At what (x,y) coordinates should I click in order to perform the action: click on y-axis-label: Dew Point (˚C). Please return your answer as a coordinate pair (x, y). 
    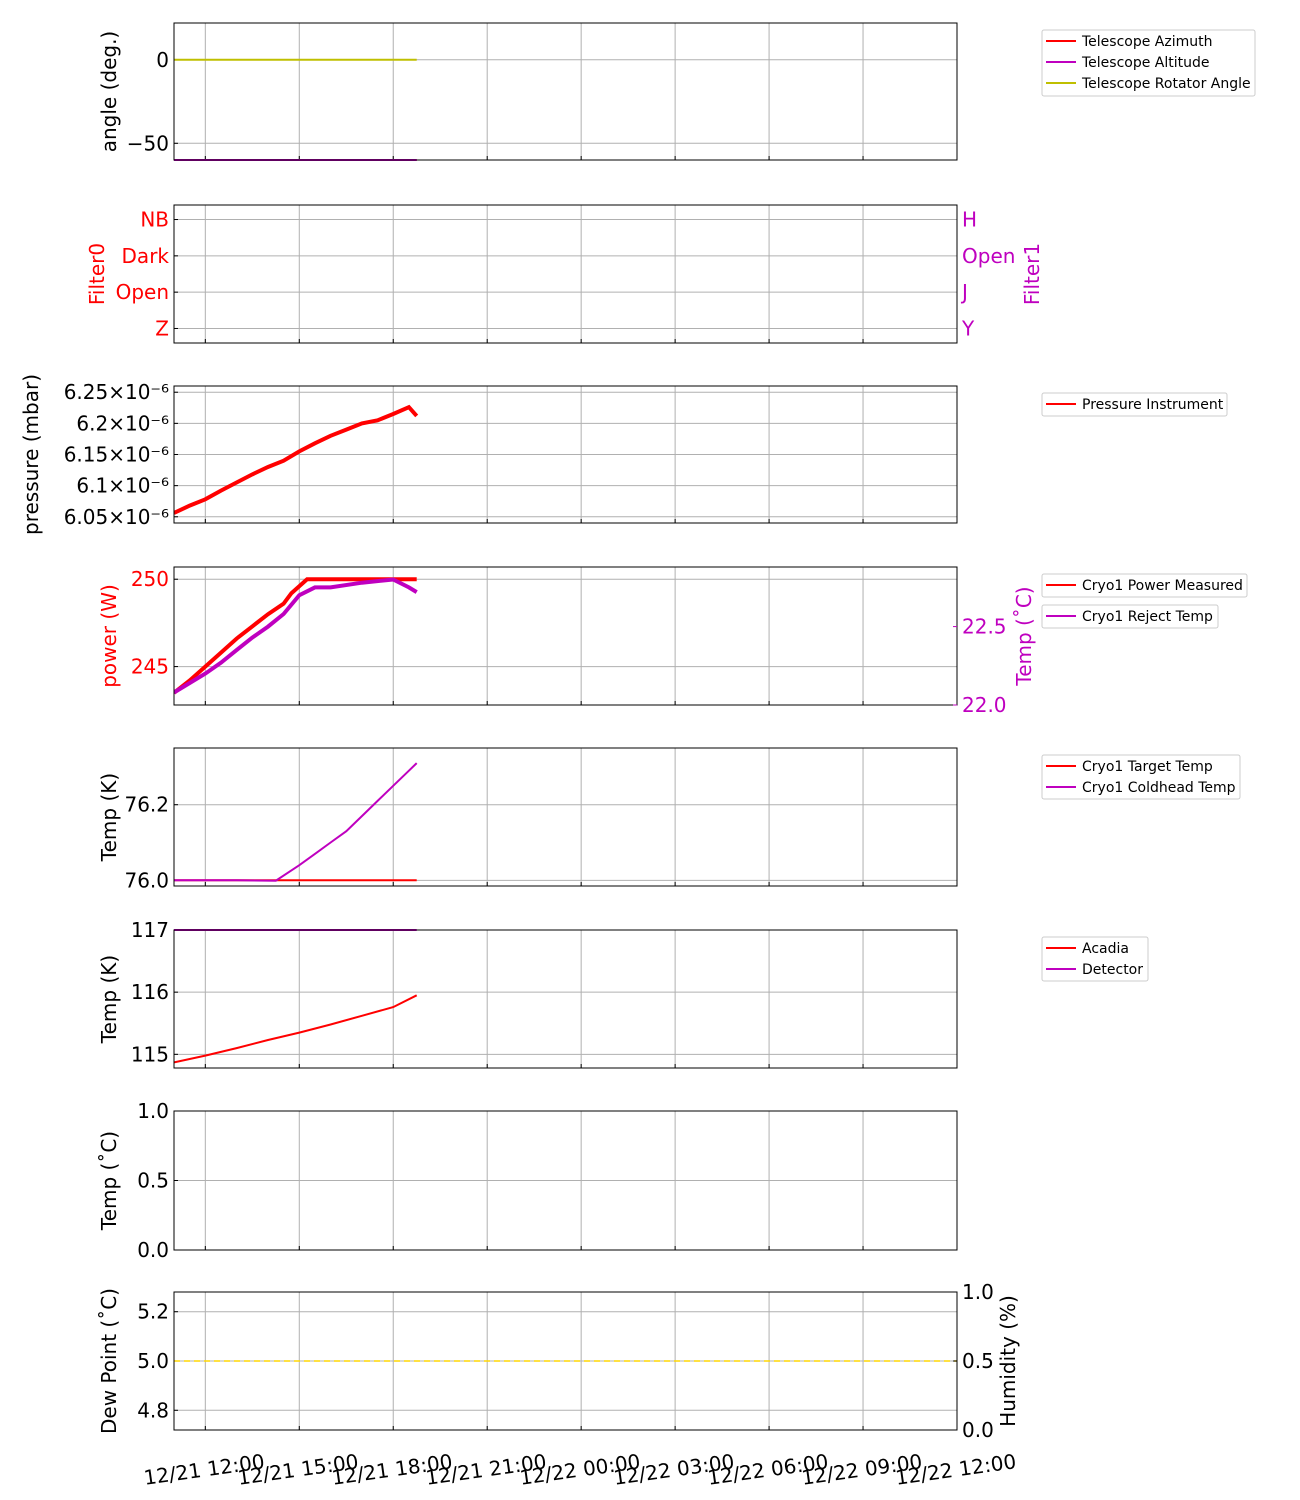
    Looking at the image, I should click on (109, 1361).